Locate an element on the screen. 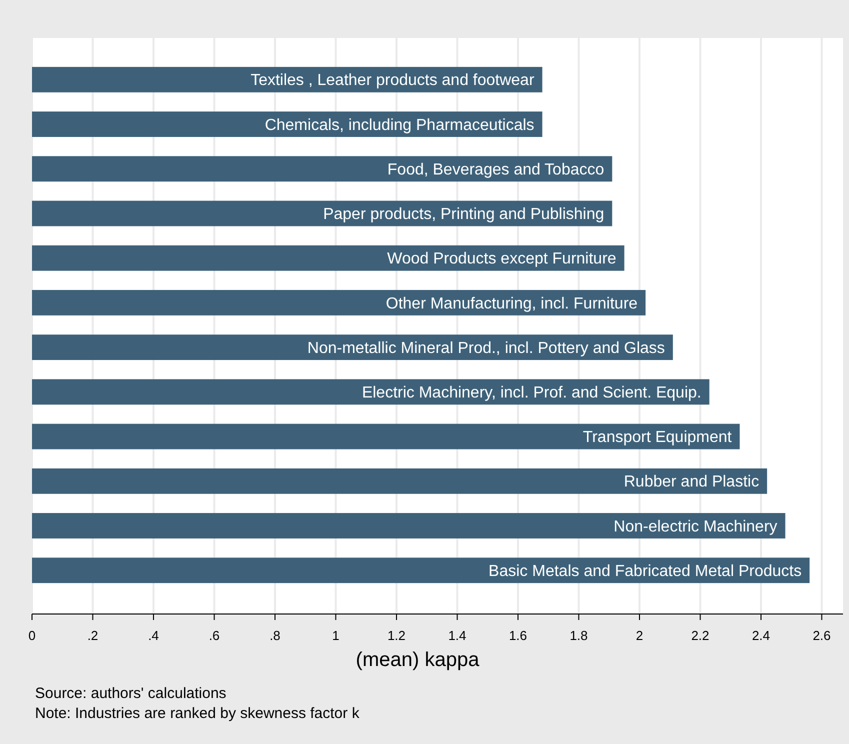  y-tick-label: Rubber and Plastic is located at coordinates (692, 482).